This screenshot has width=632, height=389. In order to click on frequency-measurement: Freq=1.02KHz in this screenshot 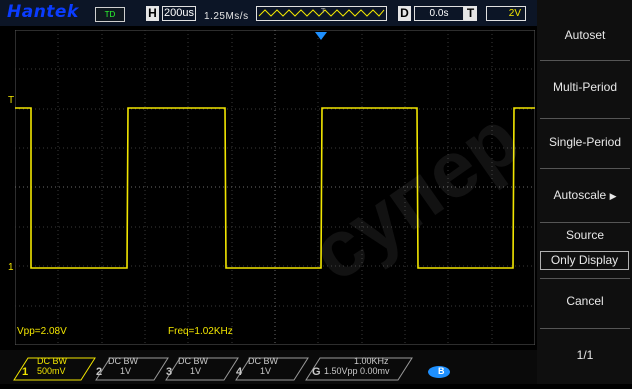, I will do `click(200, 331)`.